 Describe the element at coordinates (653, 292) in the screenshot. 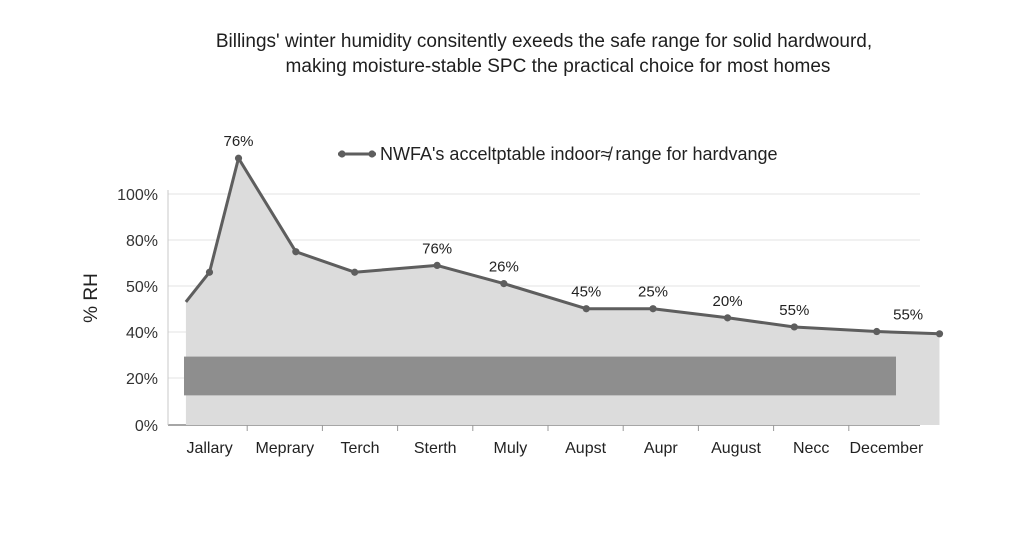

I see `data-label: 25%` at that location.